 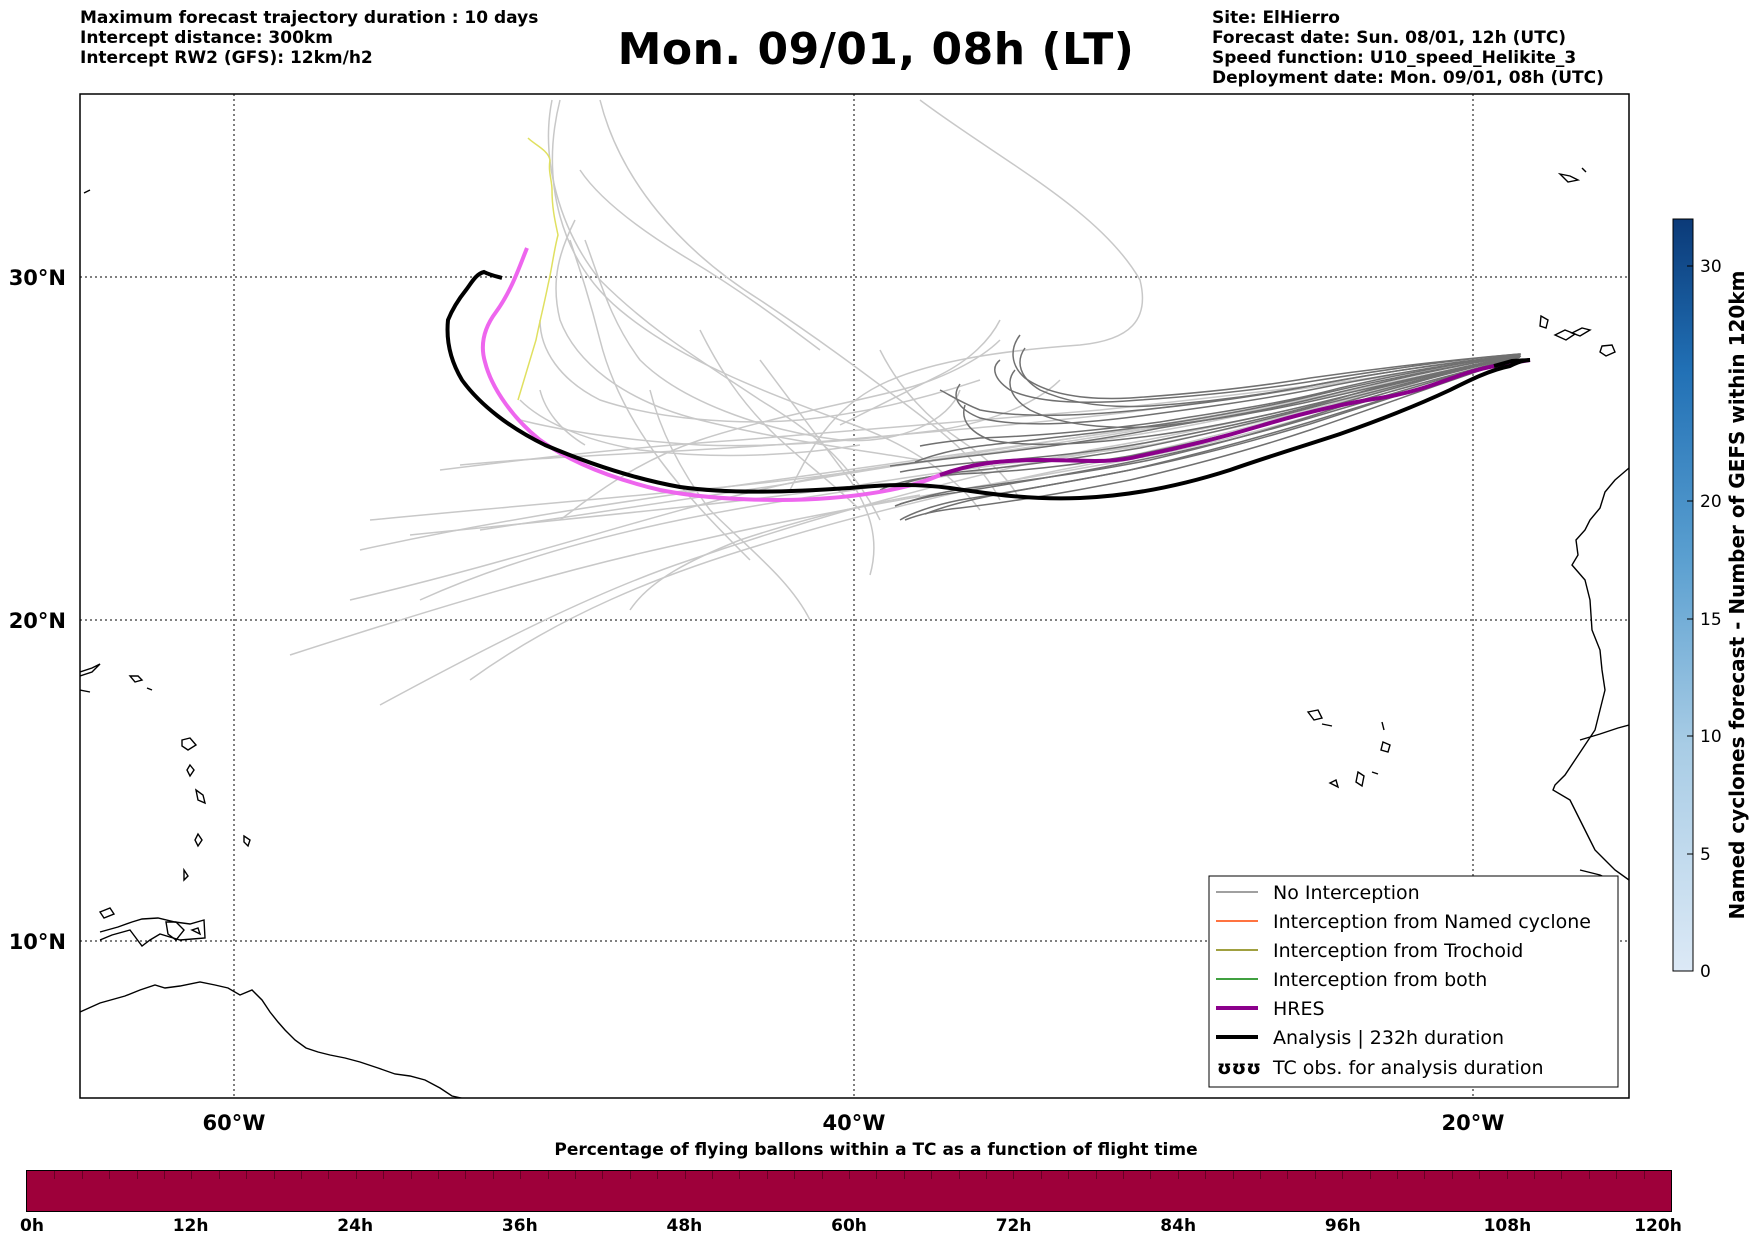 I want to click on island-canary-gran, so click(x=1544, y=321).